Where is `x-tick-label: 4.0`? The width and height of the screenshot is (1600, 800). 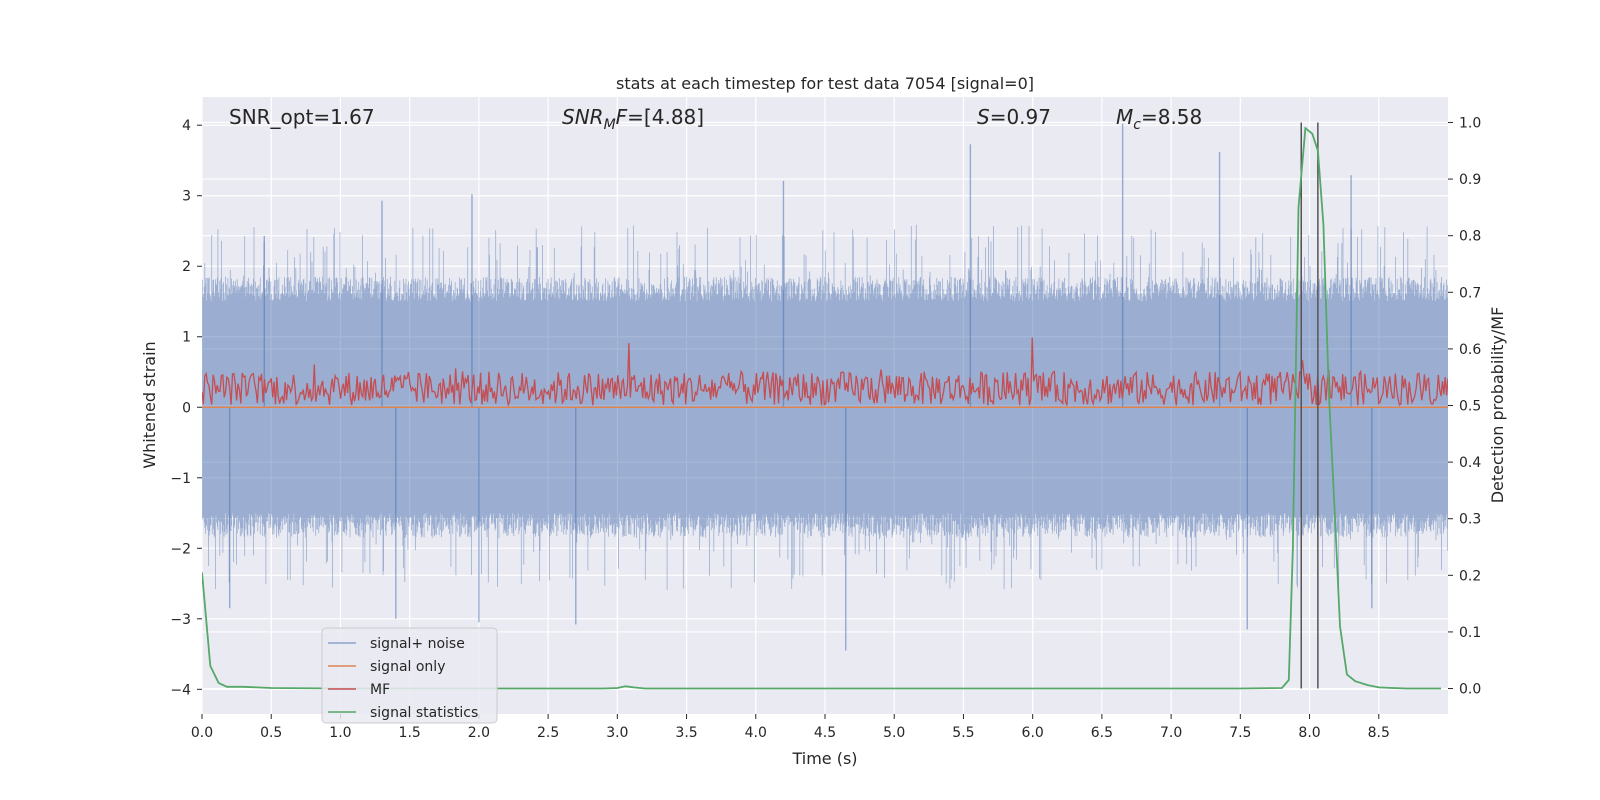
x-tick-label: 4.0 is located at coordinates (756, 733).